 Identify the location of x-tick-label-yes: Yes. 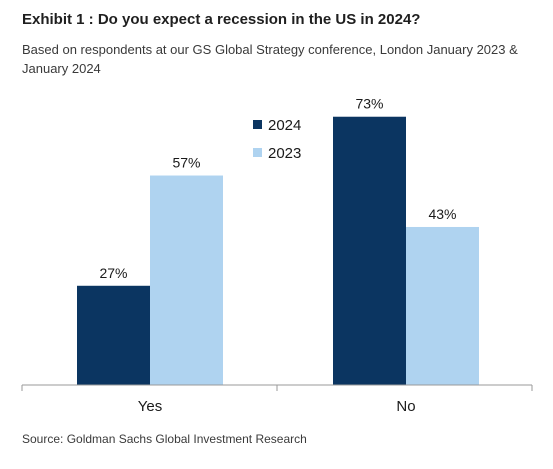
(150, 406).